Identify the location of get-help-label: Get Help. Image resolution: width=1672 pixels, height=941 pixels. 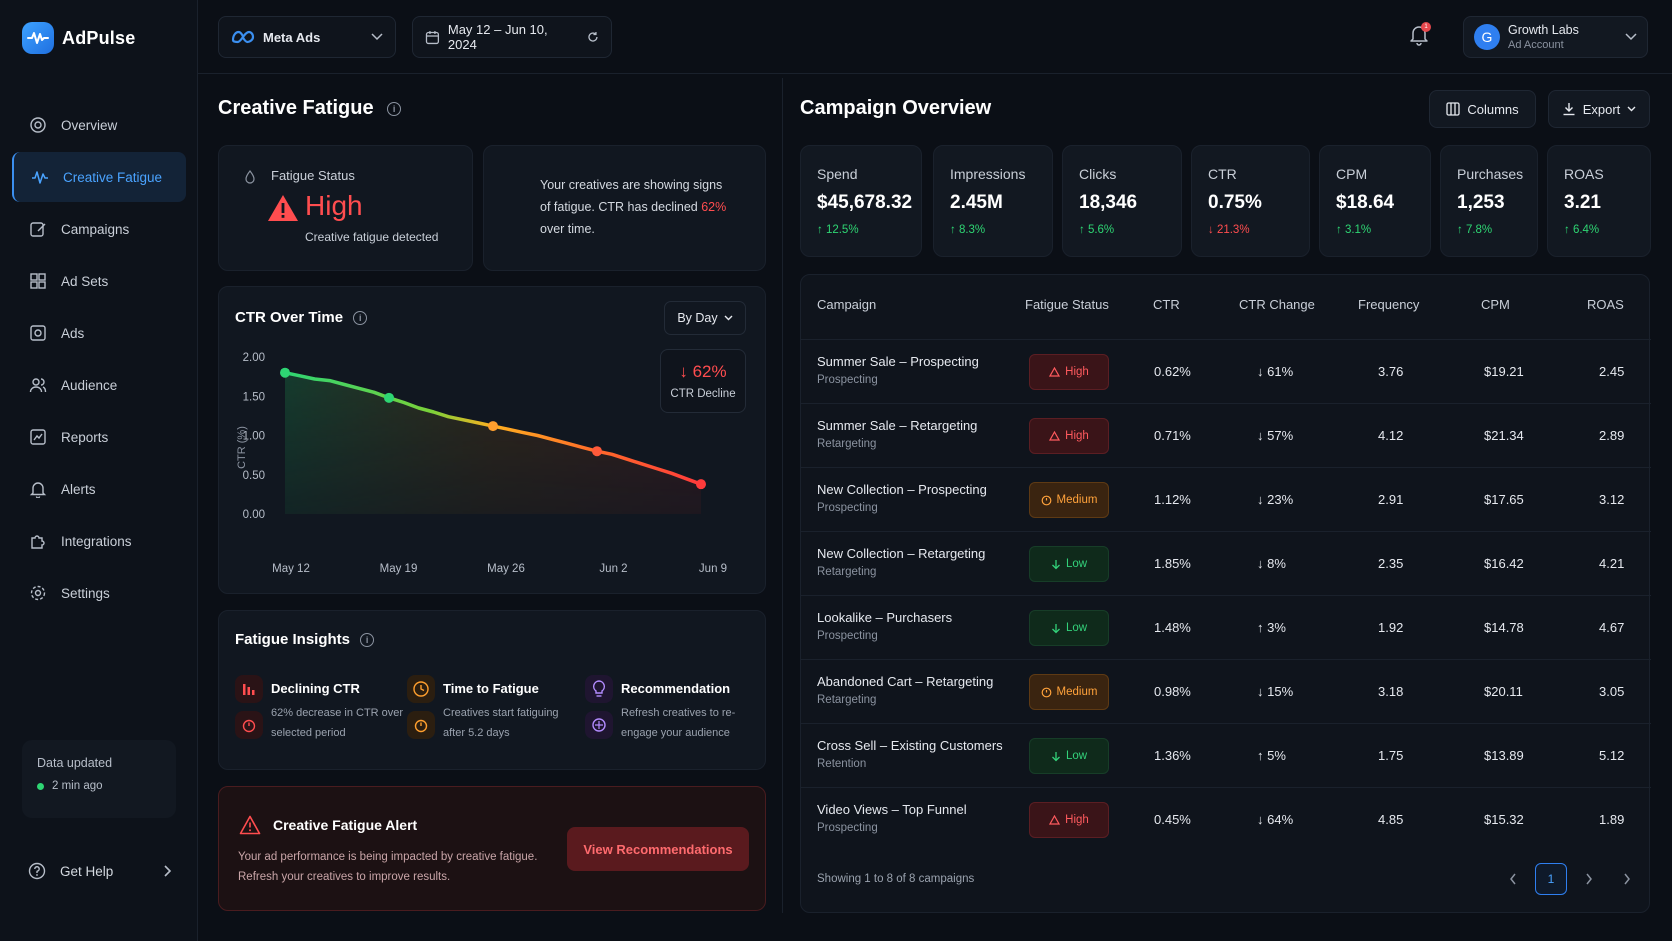
(87, 871).